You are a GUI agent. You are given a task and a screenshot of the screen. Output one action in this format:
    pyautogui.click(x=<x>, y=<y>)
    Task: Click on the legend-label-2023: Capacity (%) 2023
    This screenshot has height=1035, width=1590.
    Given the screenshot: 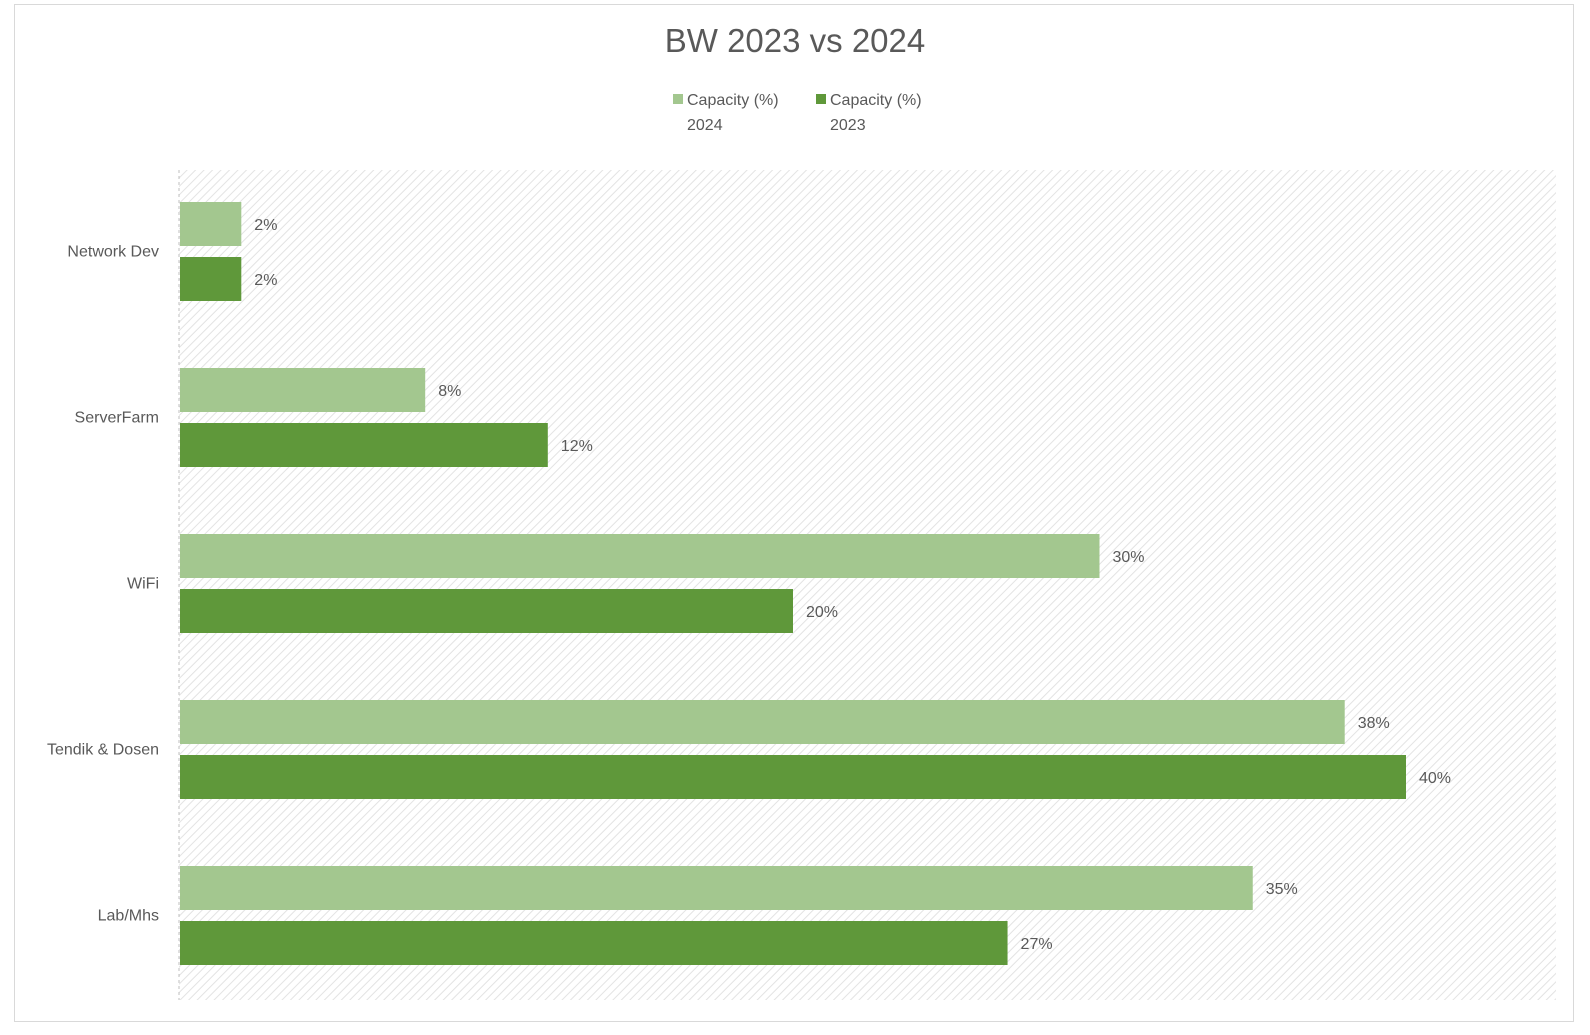 What is the action you would take?
    pyautogui.click(x=876, y=113)
    